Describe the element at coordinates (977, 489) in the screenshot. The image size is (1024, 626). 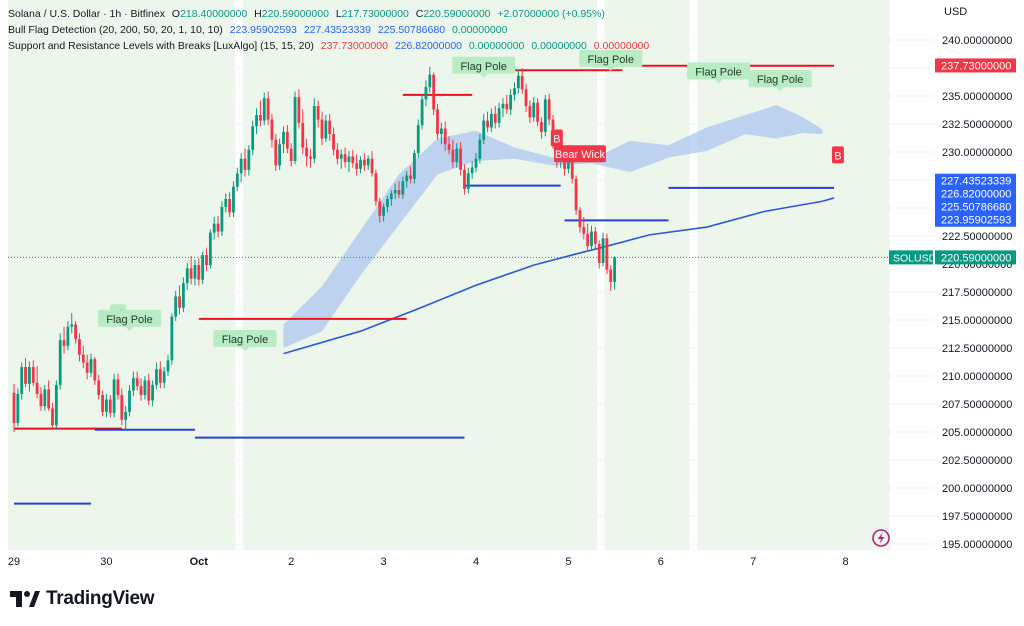
I see `y-tick-16: 200.00000000` at that location.